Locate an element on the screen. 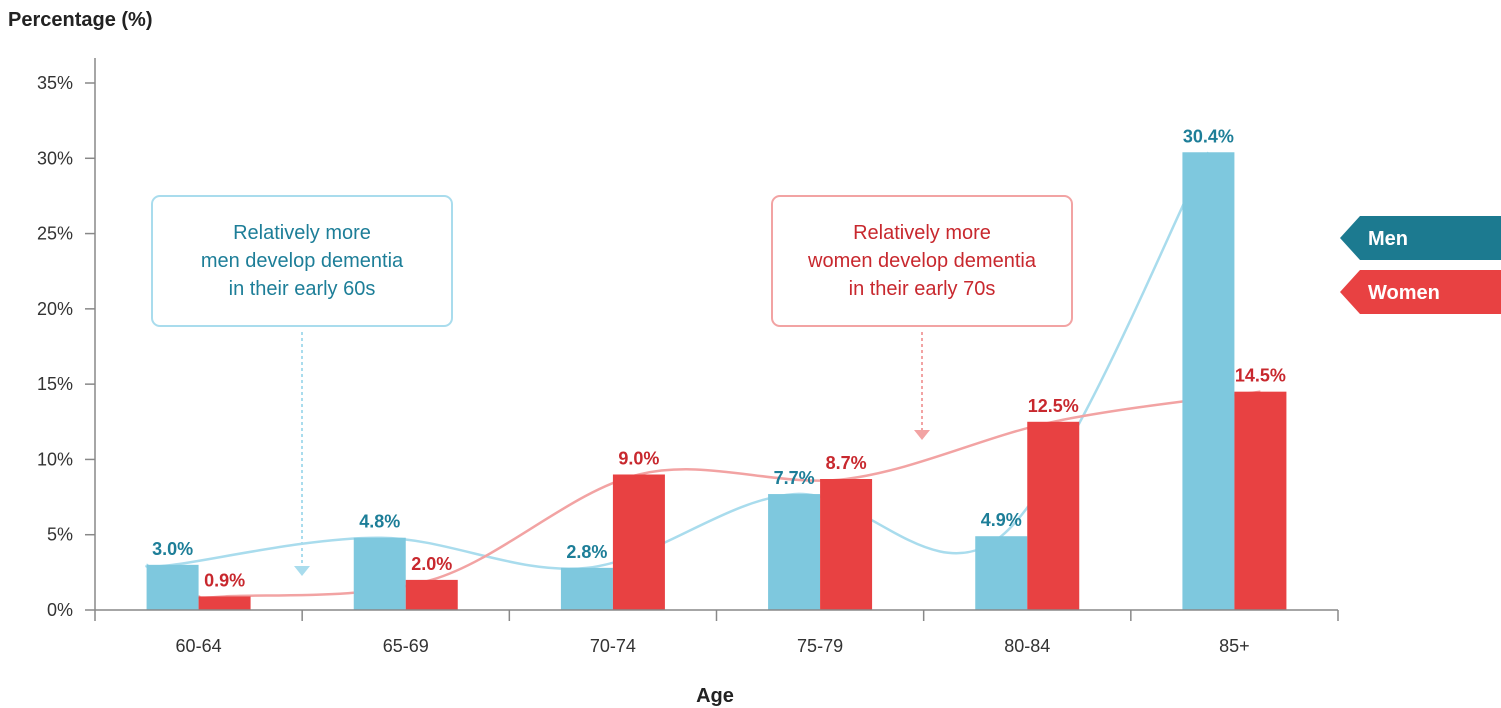 This screenshot has height=708, width=1501. legend-label: Women is located at coordinates (1404, 293).